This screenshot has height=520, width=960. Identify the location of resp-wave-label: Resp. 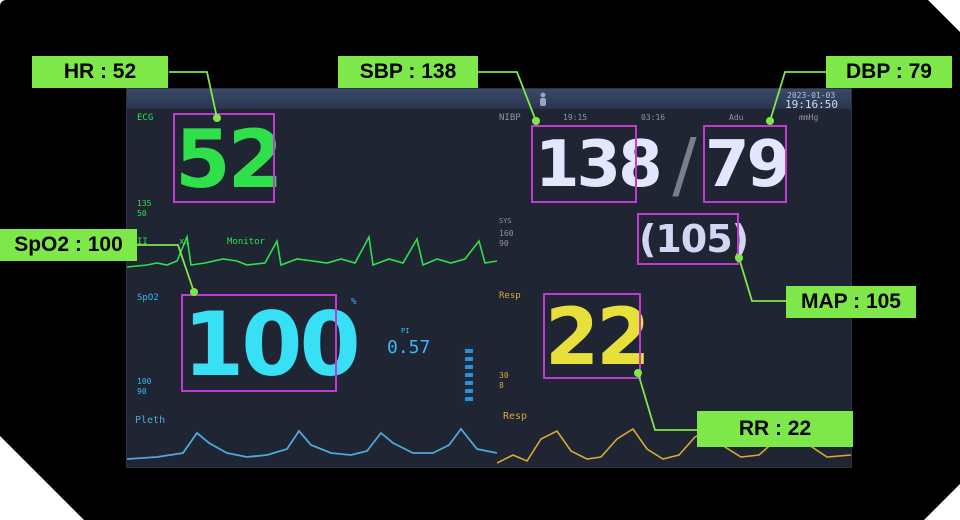
(515, 416).